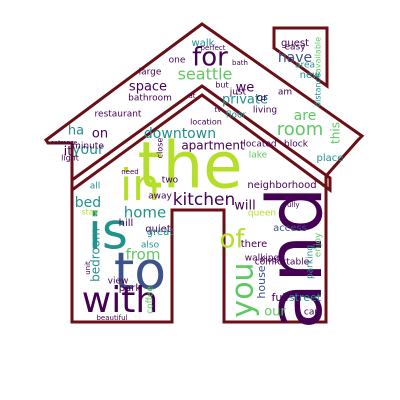 The height and width of the screenshot is (400, 400). Describe the element at coordinates (64, 143) in the screenshot. I see `cloud-word: entrance` at that location.